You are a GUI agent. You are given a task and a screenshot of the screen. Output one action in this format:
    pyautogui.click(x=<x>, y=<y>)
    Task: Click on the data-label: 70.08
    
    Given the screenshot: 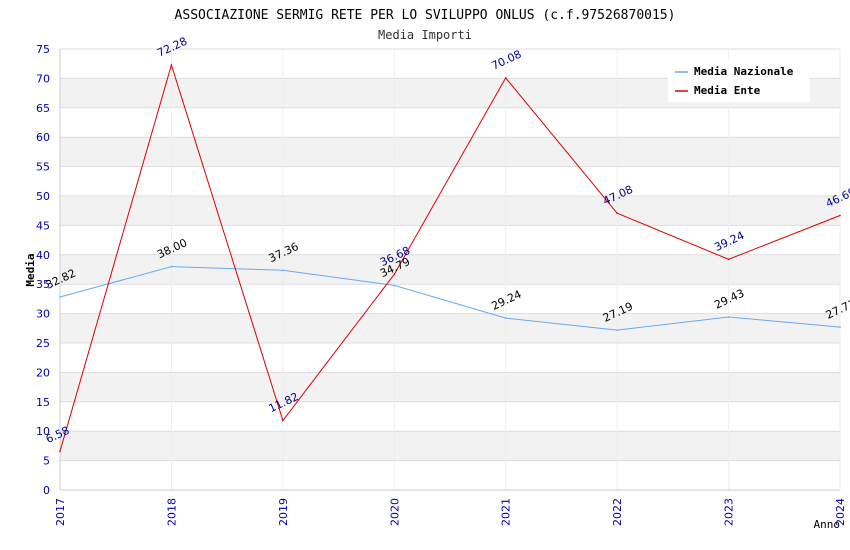 What is the action you would take?
    pyautogui.click(x=506, y=60)
    